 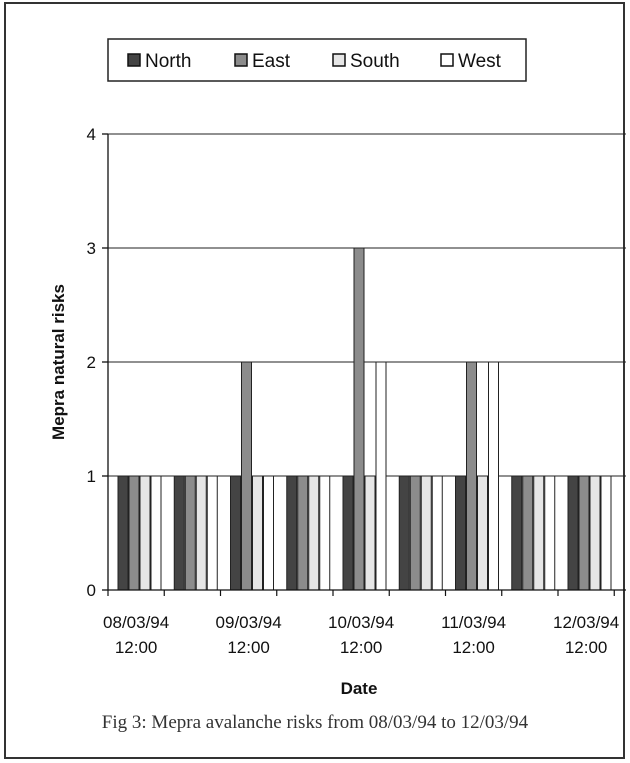 What do you see at coordinates (447, 60) in the screenshot?
I see `legend-swatch-west` at bounding box center [447, 60].